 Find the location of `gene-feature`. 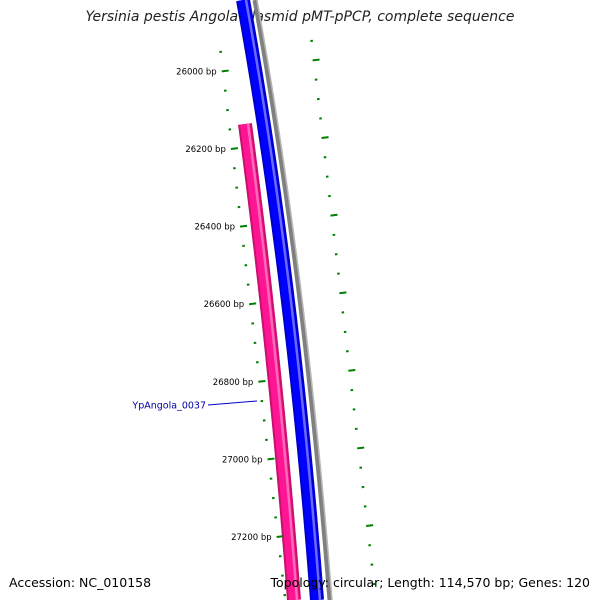

gene-feature is located at coordinates (269, 361).